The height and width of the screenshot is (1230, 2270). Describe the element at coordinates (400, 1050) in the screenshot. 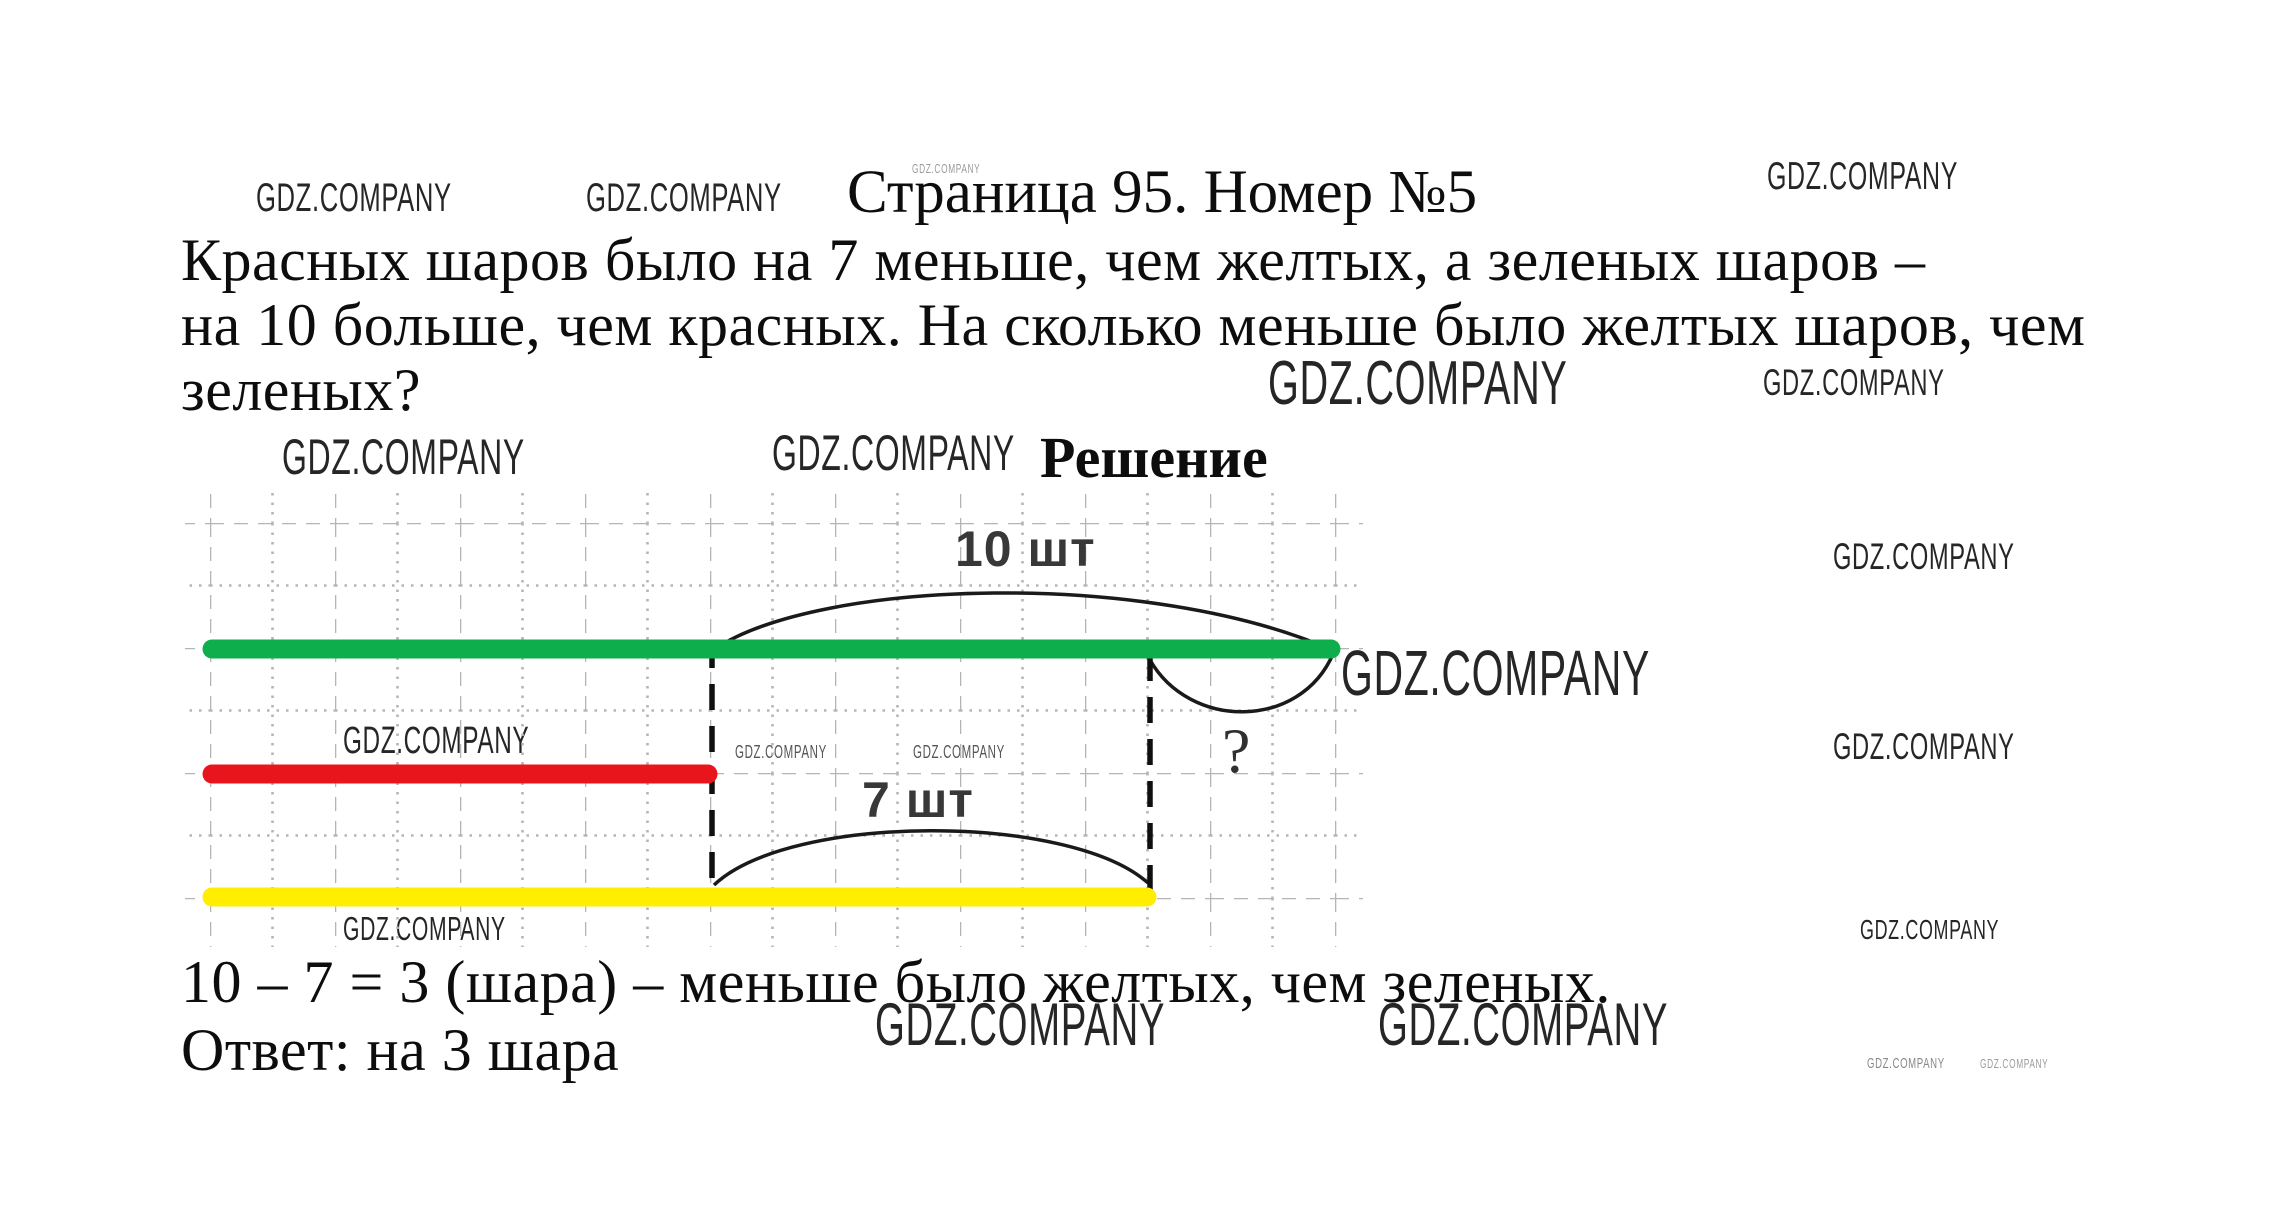

I see `solution-answer: Ответ: на 3 шара` at that location.